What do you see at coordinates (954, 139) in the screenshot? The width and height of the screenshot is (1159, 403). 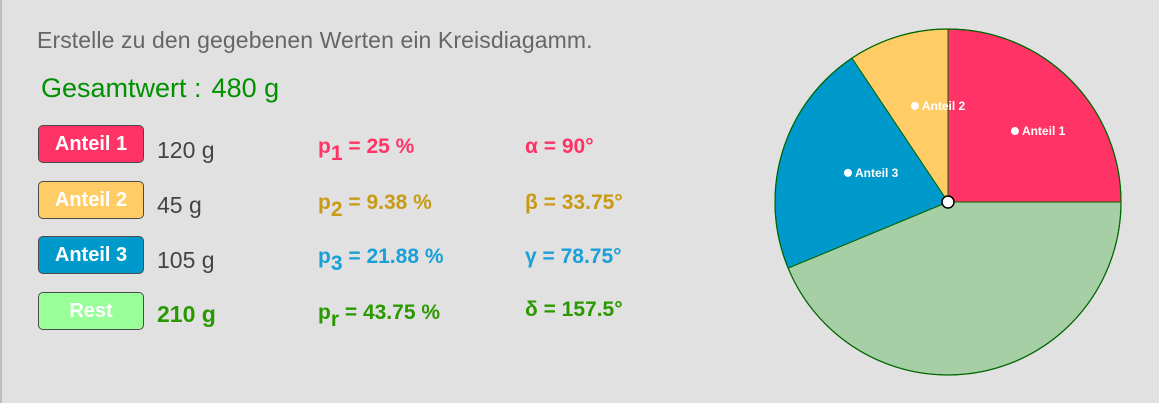 I see `pie-labels: Anteil 1 Anteil 2 Anteil 3` at bounding box center [954, 139].